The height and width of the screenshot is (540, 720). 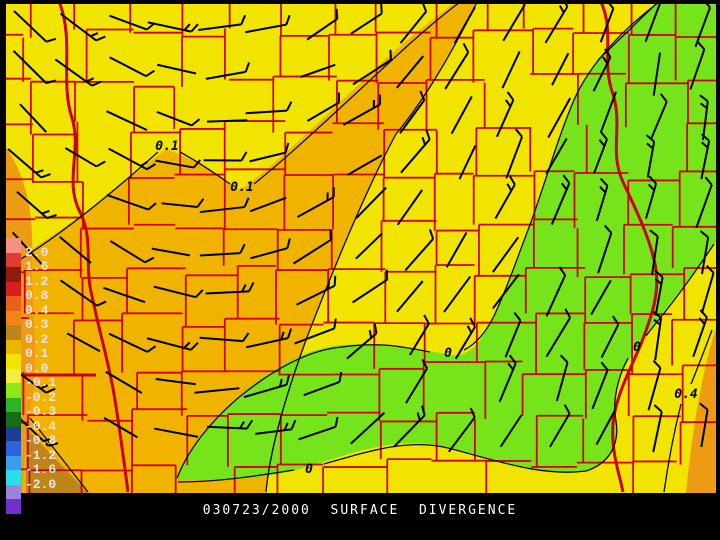 I want to click on colorbar-label: 0.8, so click(x=37, y=295).